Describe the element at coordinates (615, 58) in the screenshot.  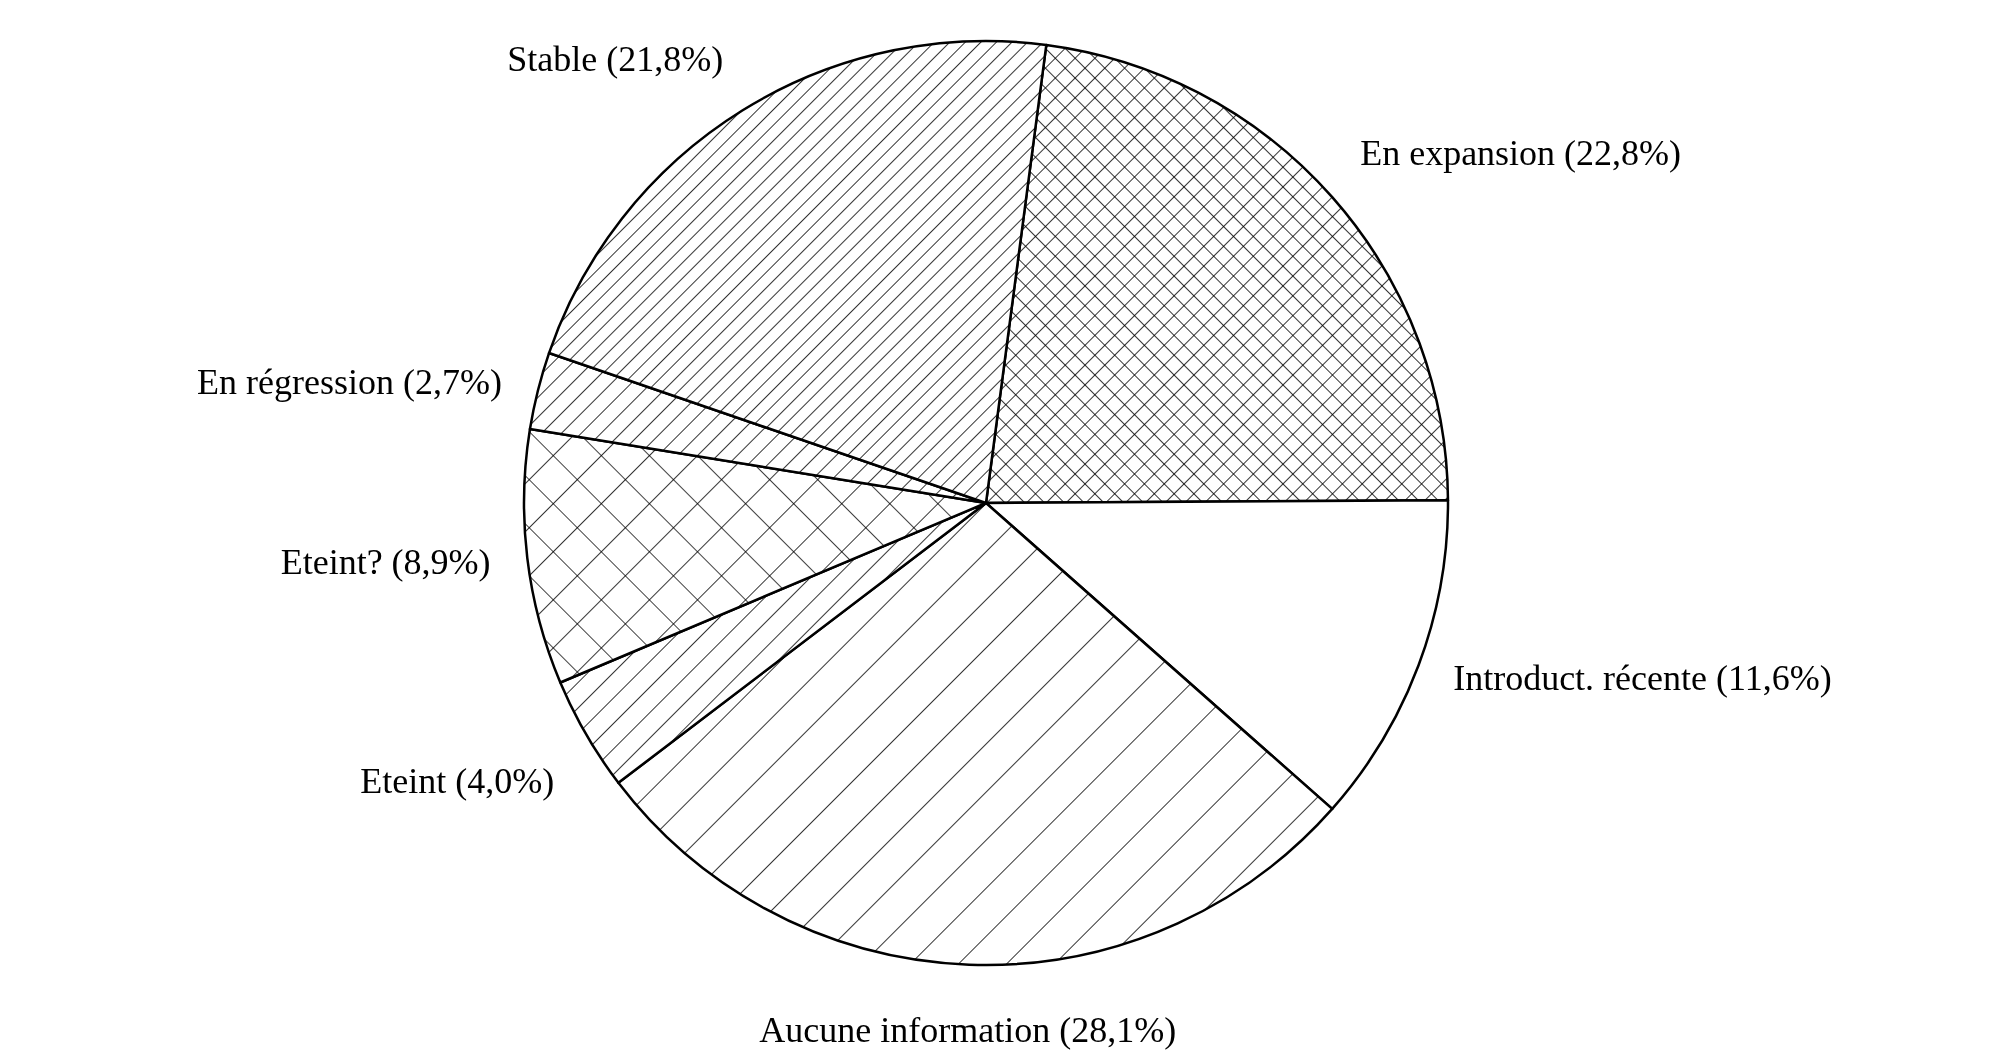
I see `slice-label: Stable (21,8%)` at that location.